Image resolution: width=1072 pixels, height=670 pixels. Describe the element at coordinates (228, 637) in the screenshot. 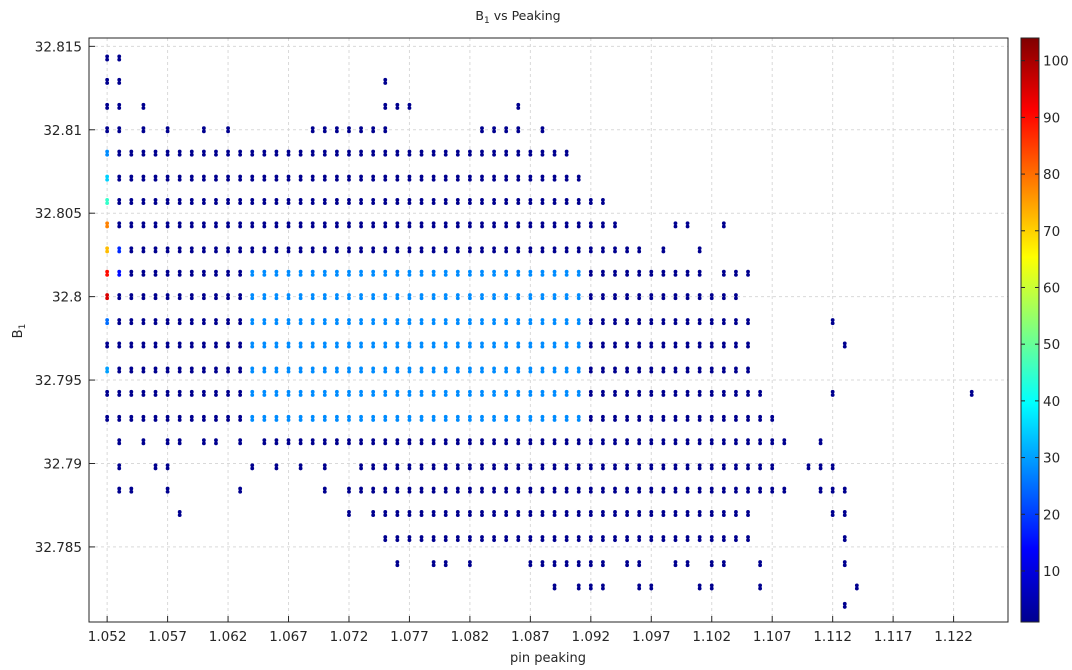

I see `x-tick-label: 1.062` at that location.